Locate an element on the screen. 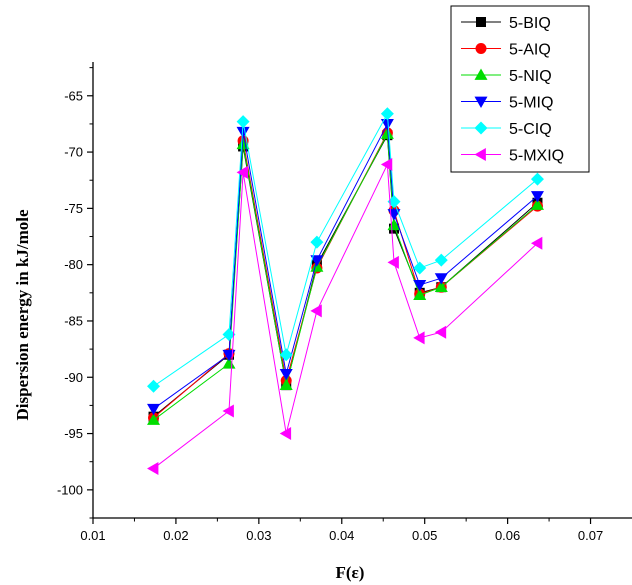  y-tick-label: -65 is located at coordinates (73, 95).